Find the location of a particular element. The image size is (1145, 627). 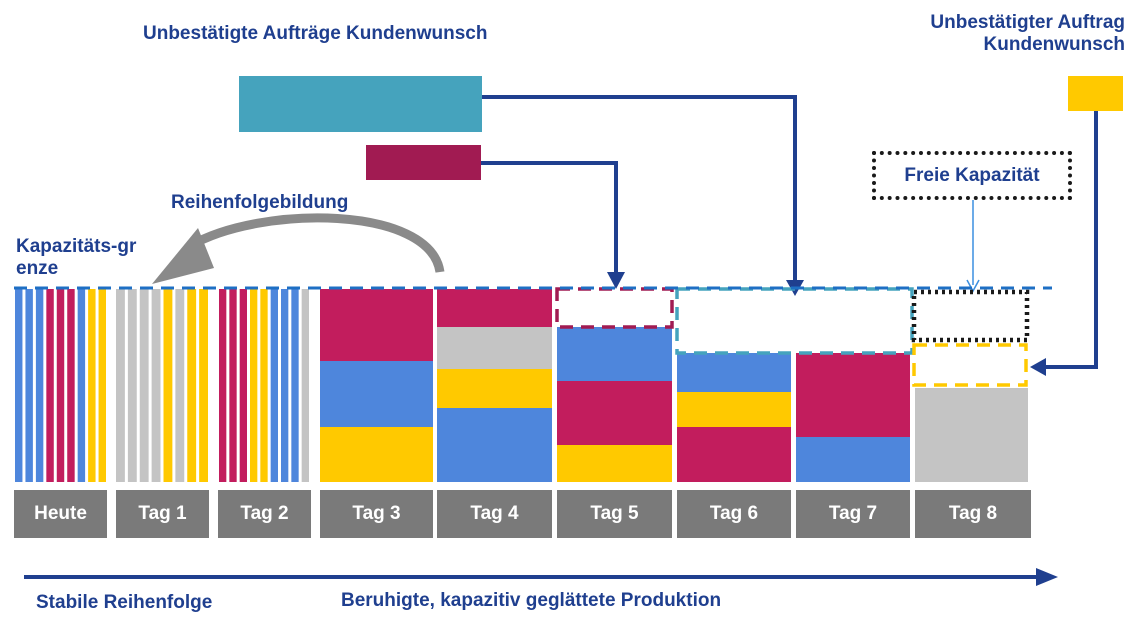

unconfirmed-order-yellow is located at coordinates (1095, 93).